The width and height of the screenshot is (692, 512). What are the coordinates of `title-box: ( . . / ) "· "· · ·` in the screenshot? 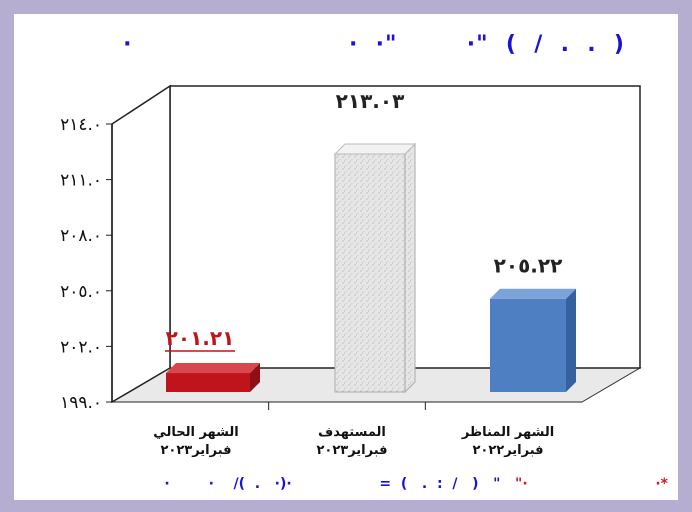 It's located at (375, 45).